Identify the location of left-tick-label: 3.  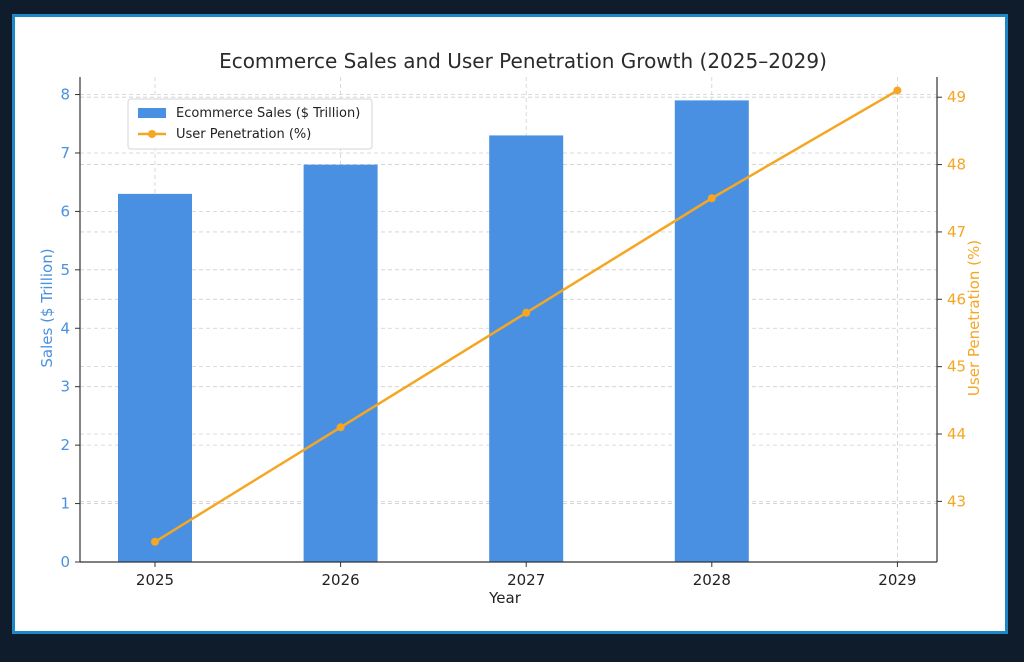
(65, 387).